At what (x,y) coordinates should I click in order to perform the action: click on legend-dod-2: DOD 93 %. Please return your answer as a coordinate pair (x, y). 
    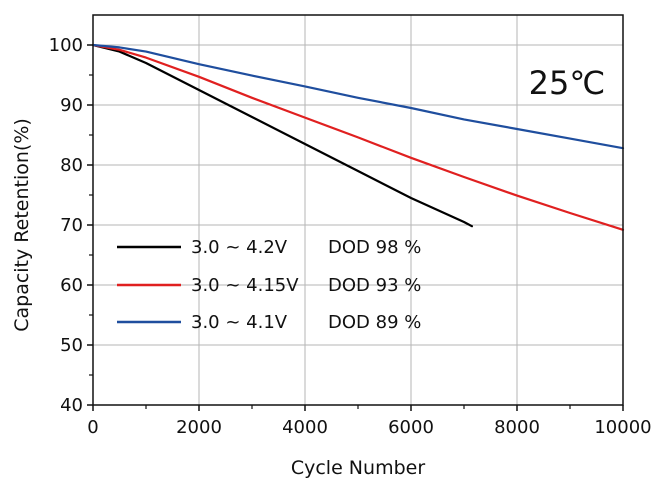
    Looking at the image, I should click on (374, 285).